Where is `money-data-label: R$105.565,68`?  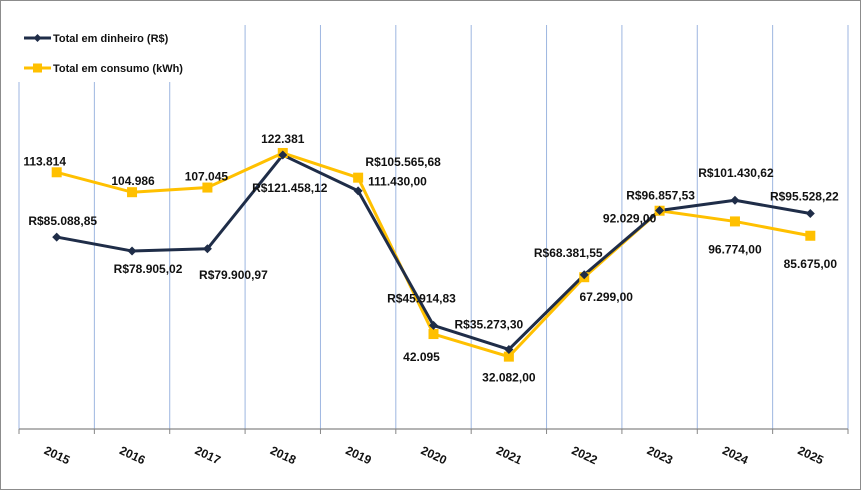 money-data-label: R$105.565,68 is located at coordinates (403, 162).